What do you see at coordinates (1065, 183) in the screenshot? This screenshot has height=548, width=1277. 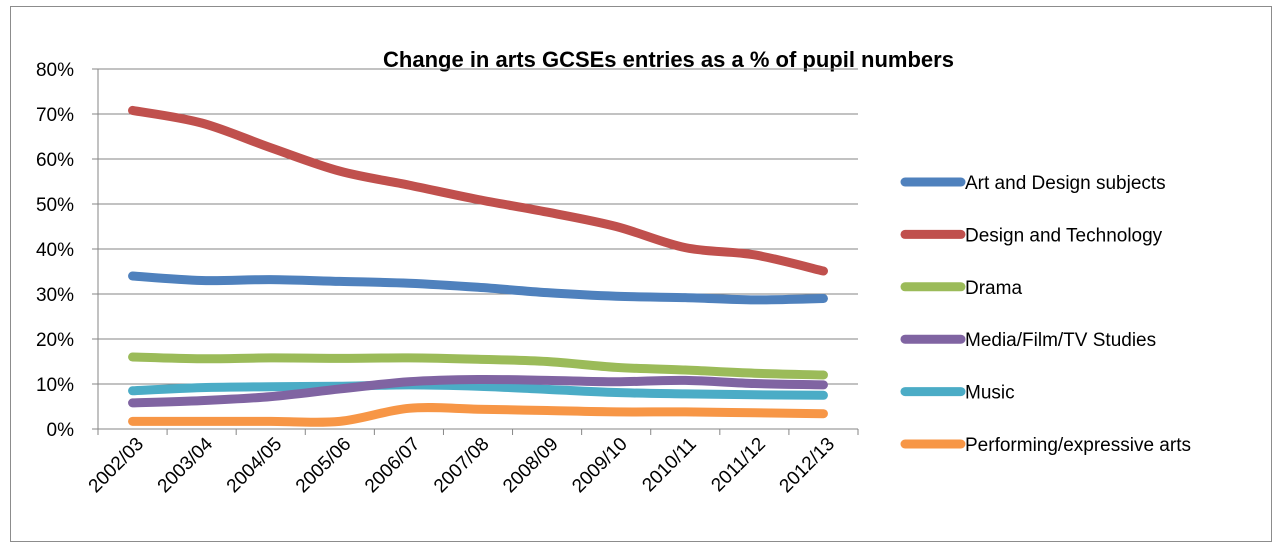 I see `legend-label: Art and Design subjects` at bounding box center [1065, 183].